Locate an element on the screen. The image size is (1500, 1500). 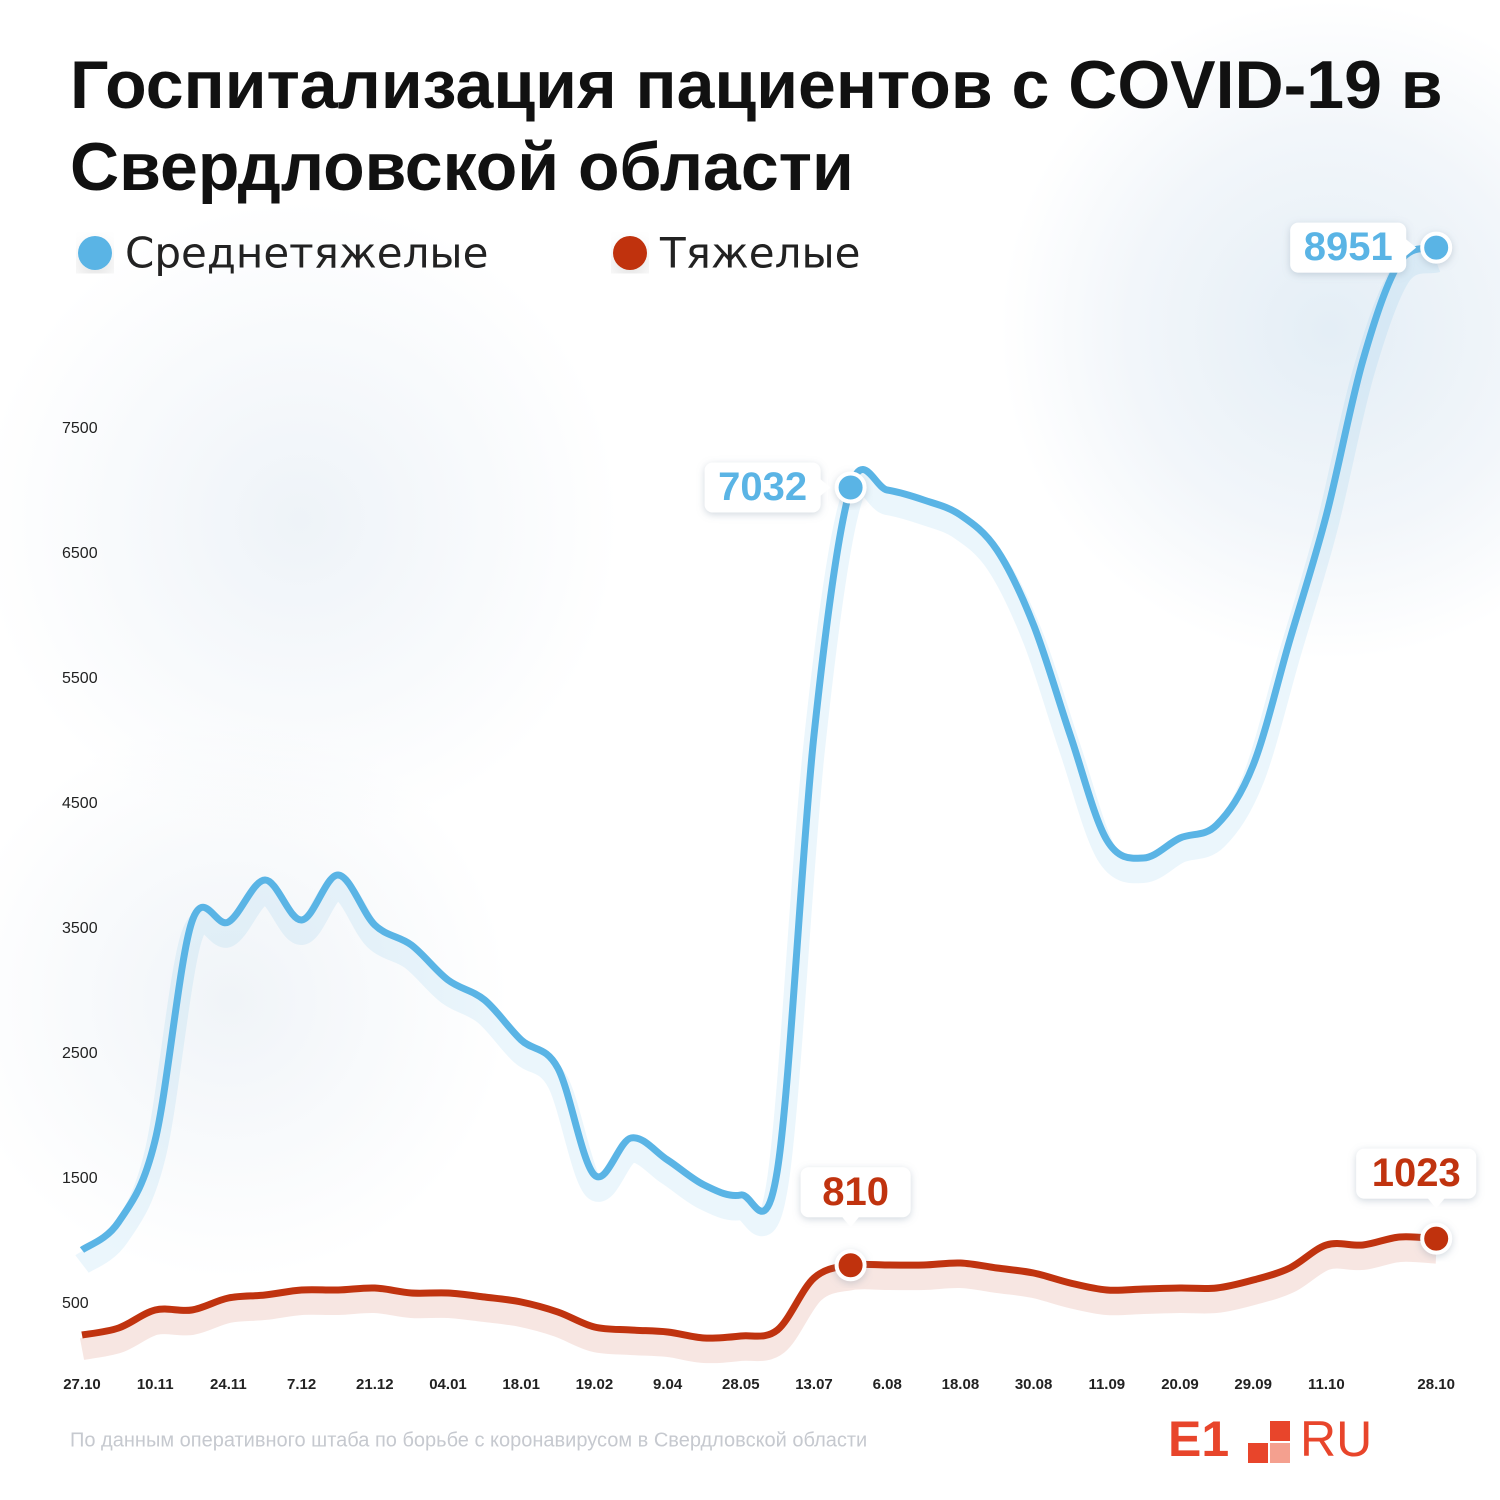
x-tick-label: 13.07 is located at coordinates (814, 1384).